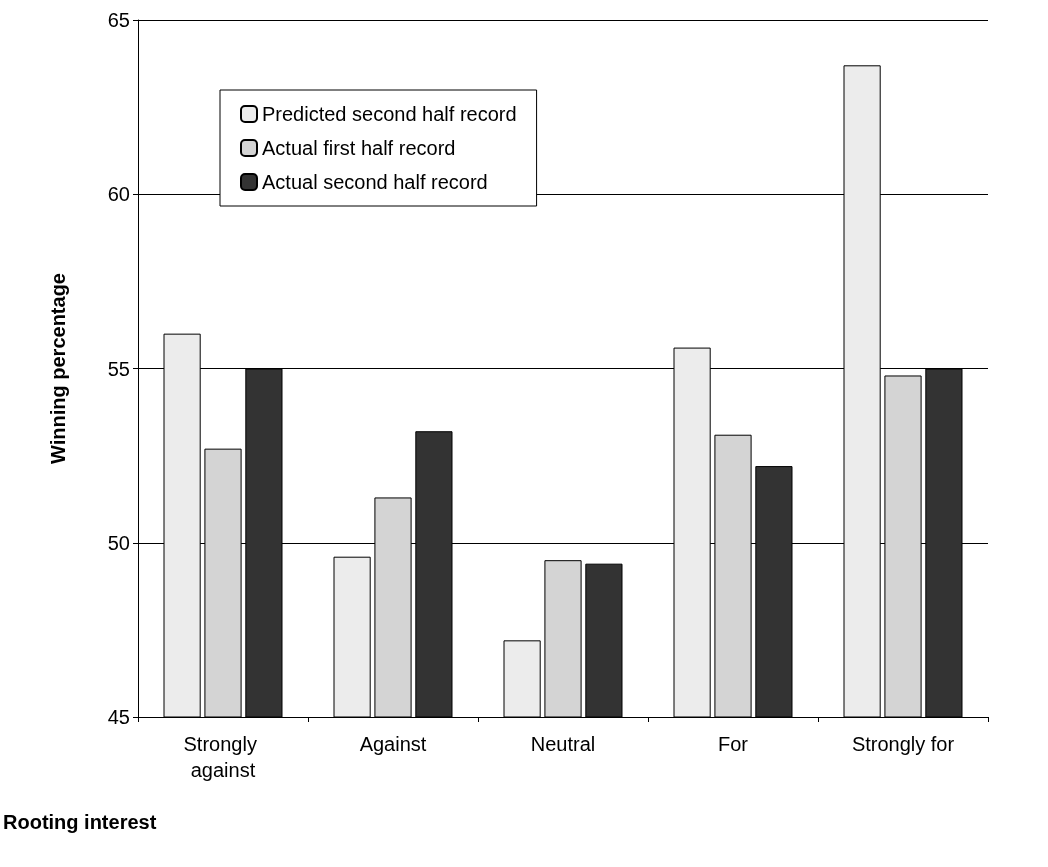 This screenshot has width=1048, height=867. I want to click on x-tick-label: Strongly against, so click(223, 757).